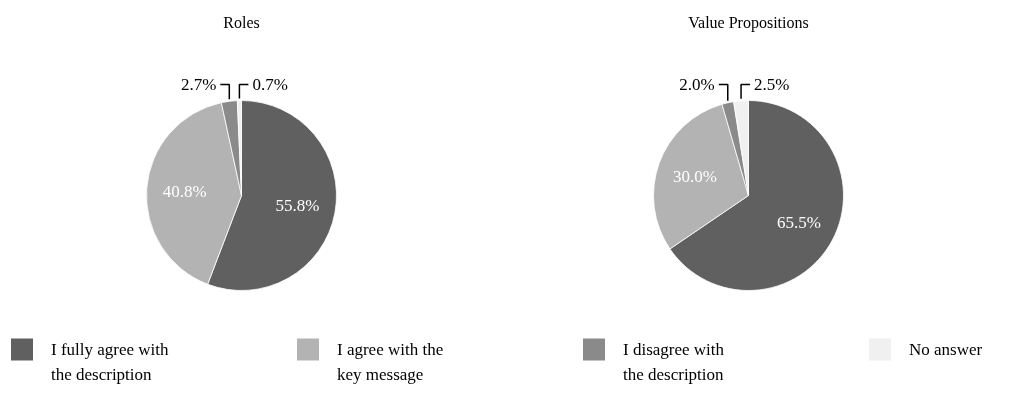 The image size is (1021, 415). I want to click on data-label: 2.7%, so click(198, 84).